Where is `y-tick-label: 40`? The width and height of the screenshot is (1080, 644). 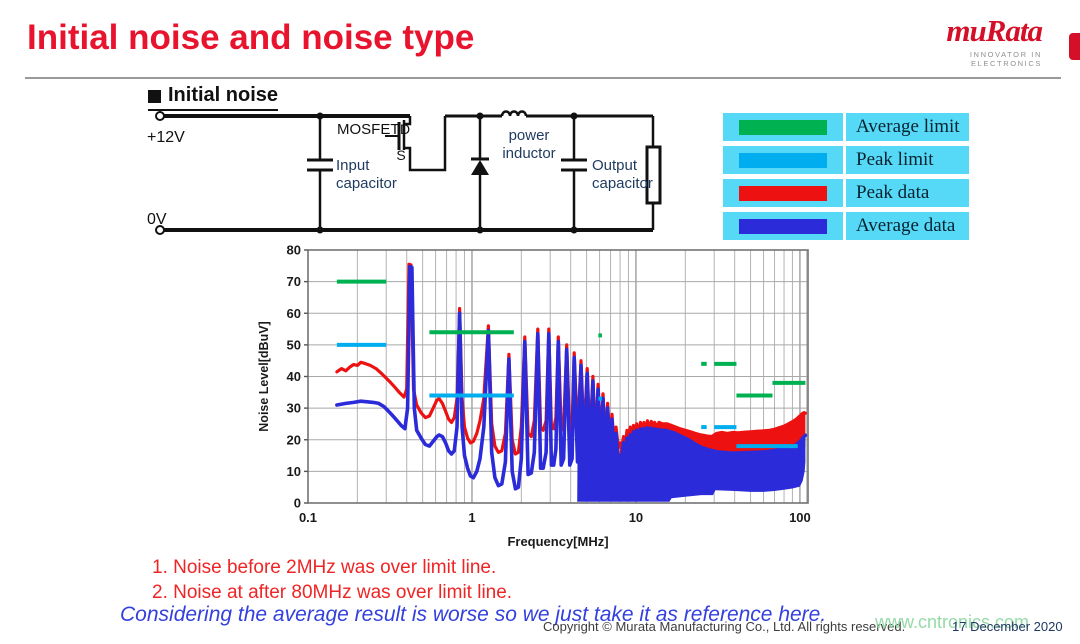 y-tick-label: 40 is located at coordinates (294, 376).